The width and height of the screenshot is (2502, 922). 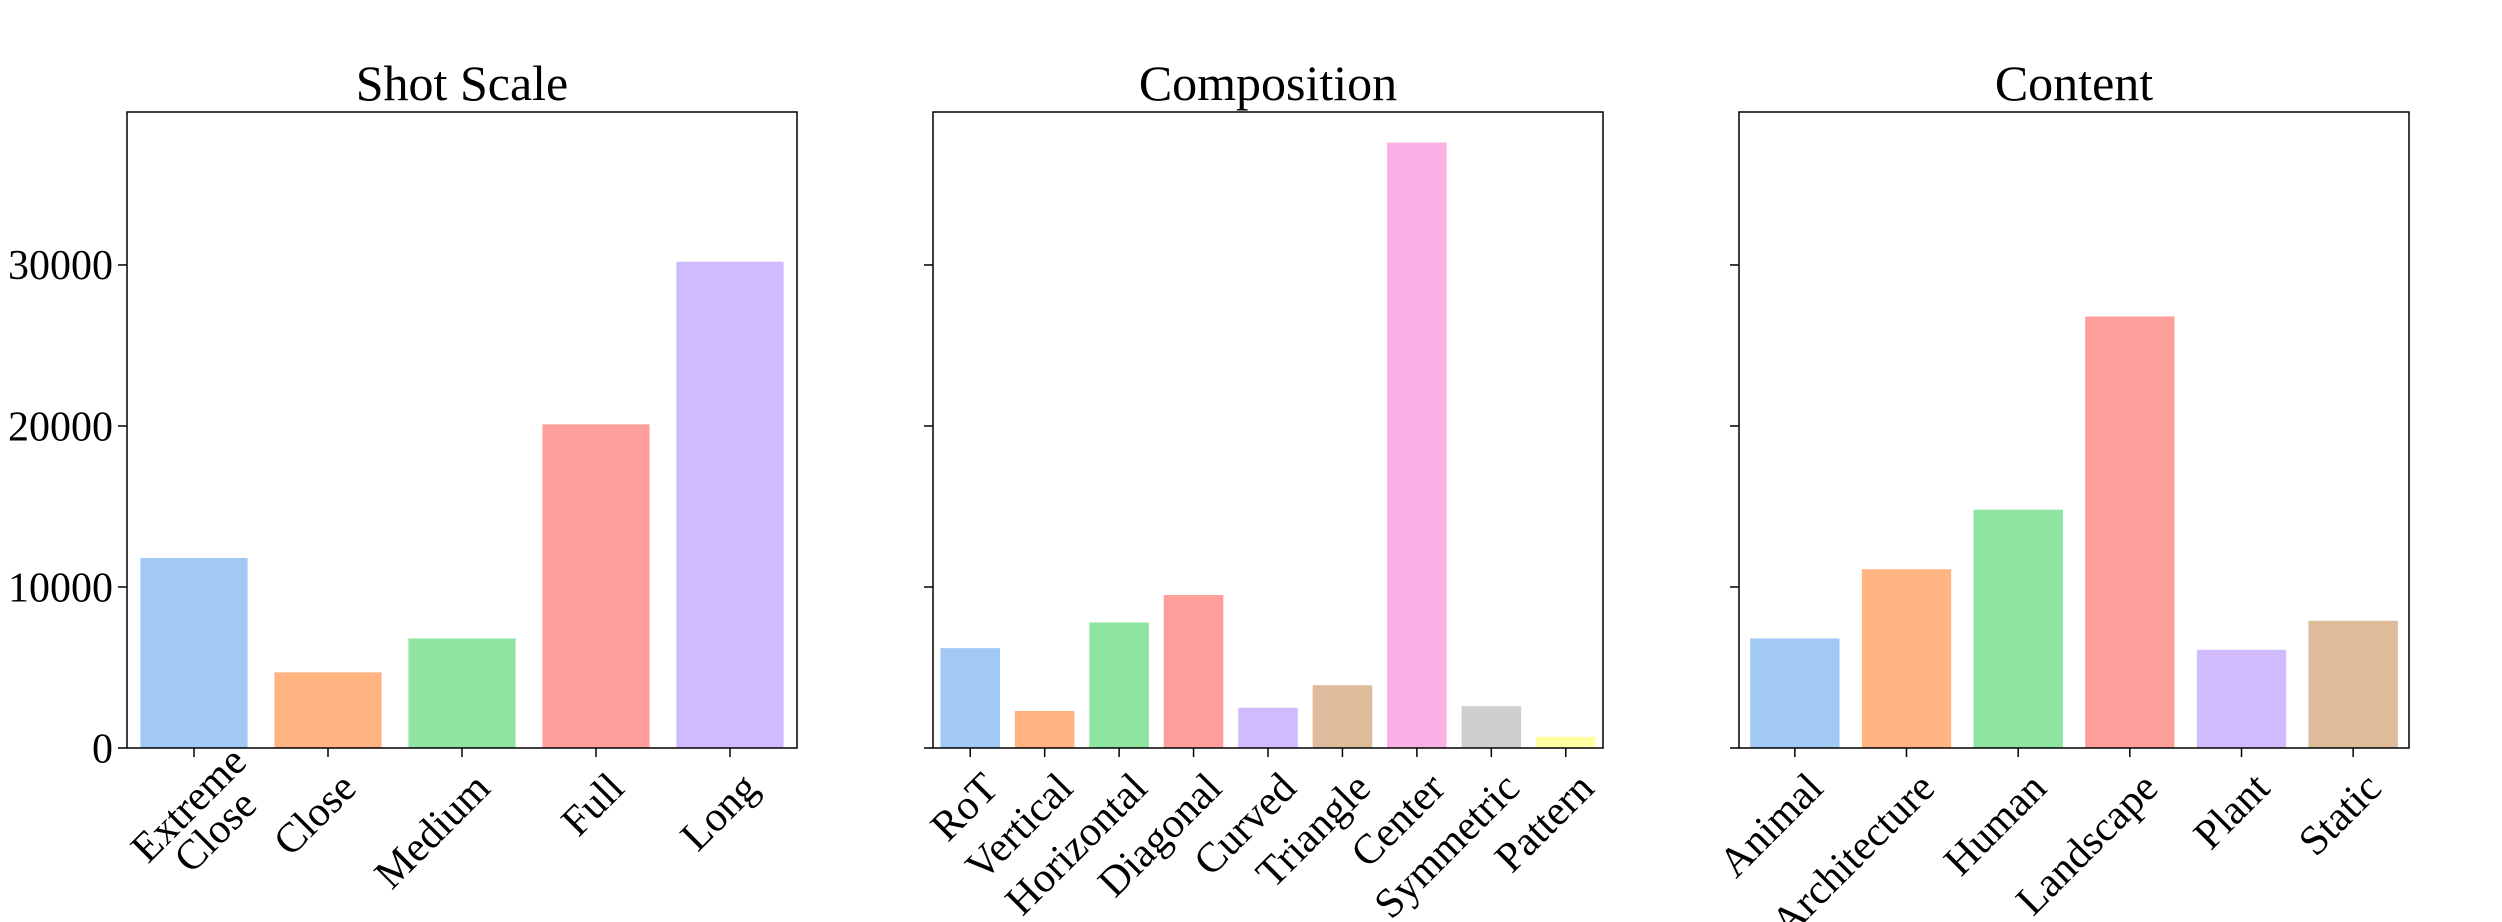 I want to click on bar-symmetric, so click(x=1491, y=727).